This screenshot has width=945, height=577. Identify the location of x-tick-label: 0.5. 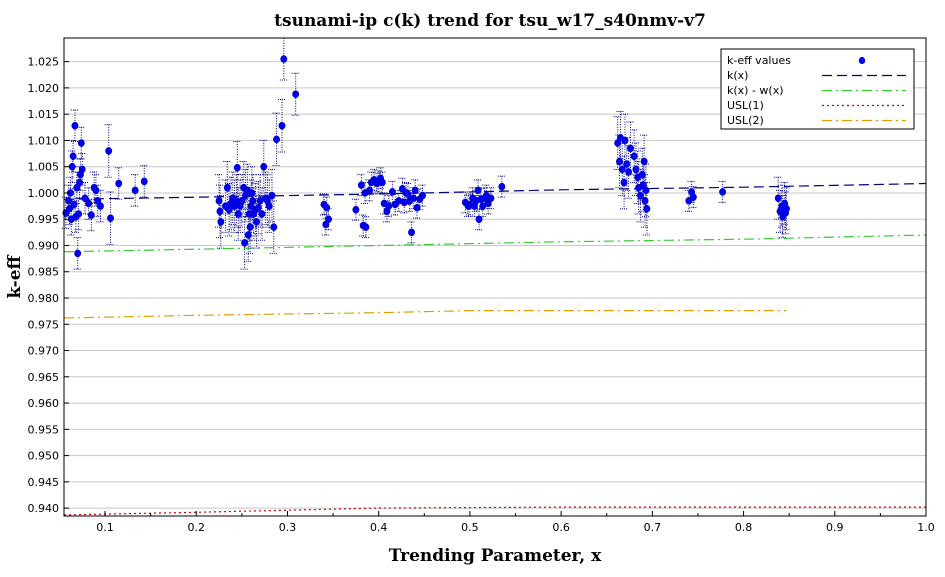
(470, 527).